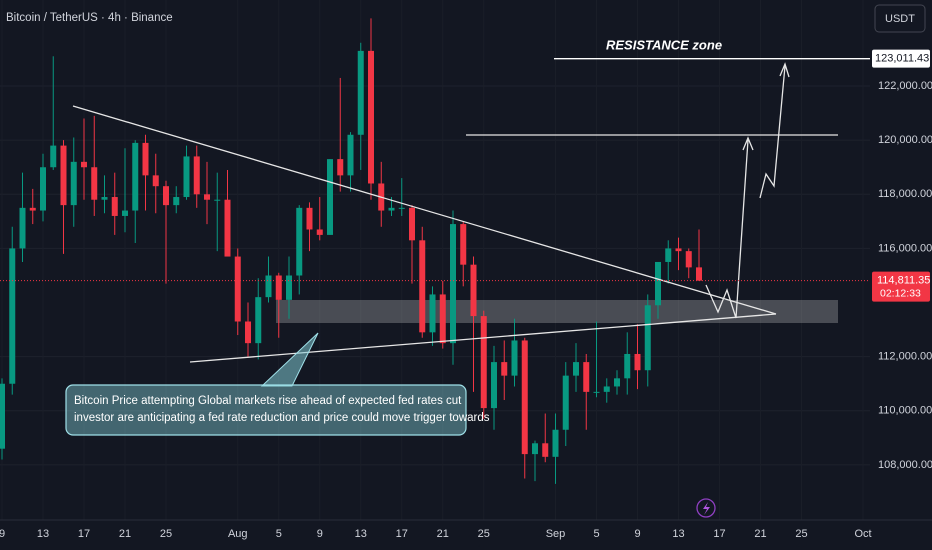 The width and height of the screenshot is (932, 550). I want to click on resistance-price-label: 123,011.43, so click(902, 59).